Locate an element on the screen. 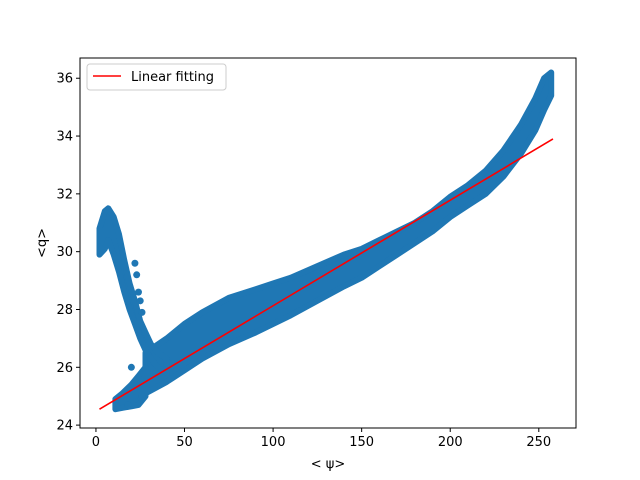  y-tick-label: 36 is located at coordinates (64, 79).